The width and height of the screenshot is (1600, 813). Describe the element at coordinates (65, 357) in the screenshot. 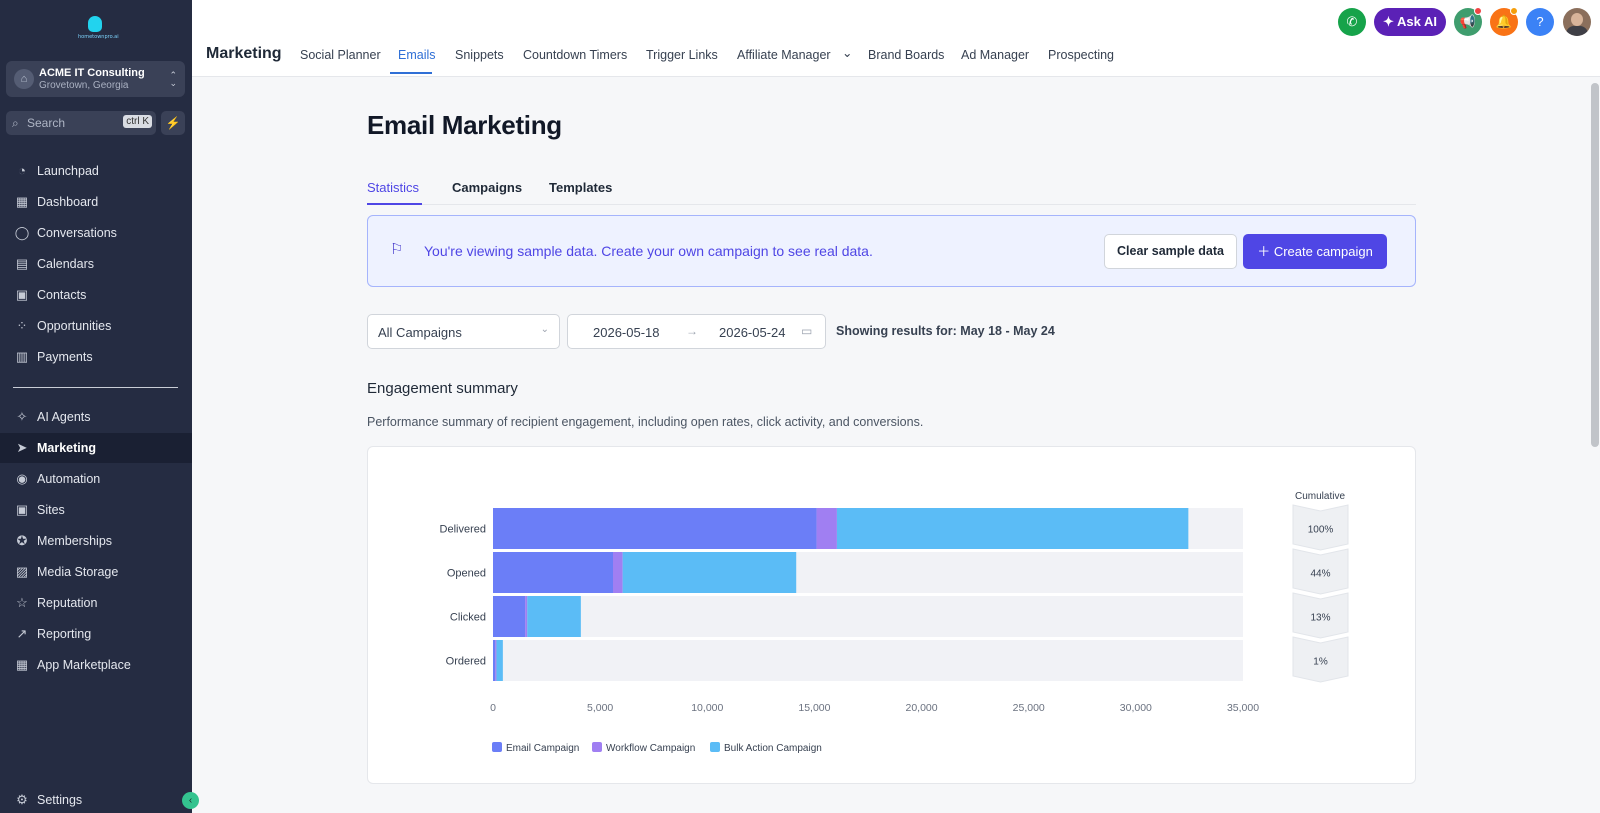

I see `sidebar-item-label: Payments` at that location.